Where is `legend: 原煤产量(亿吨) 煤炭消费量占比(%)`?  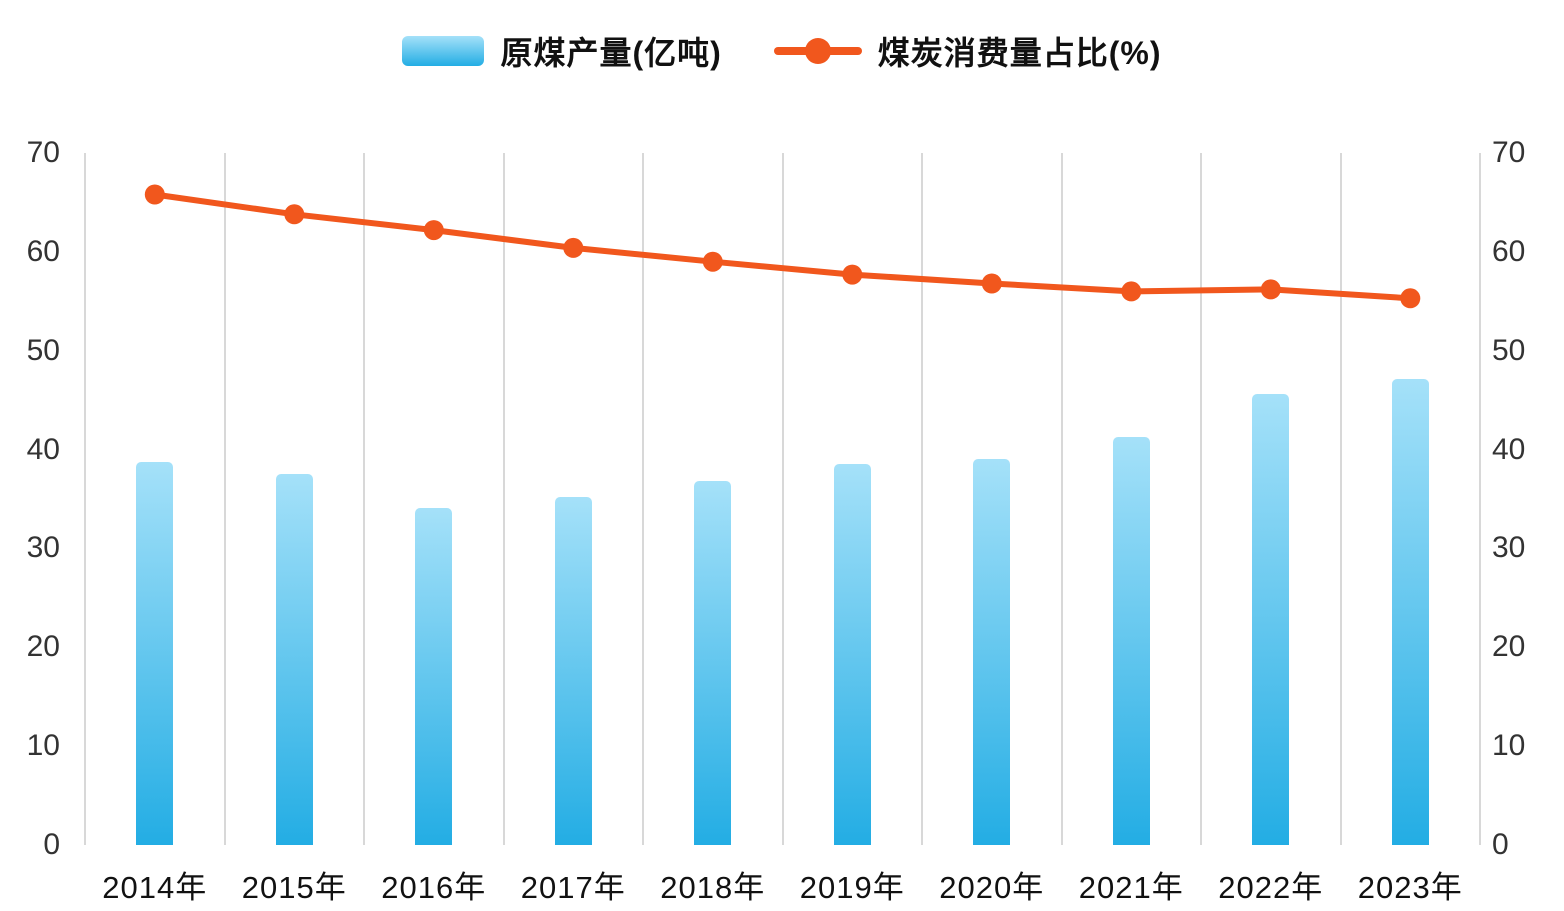
legend: 原煤产量(亿吨) 煤炭消费量占比(%) is located at coordinates (782, 51).